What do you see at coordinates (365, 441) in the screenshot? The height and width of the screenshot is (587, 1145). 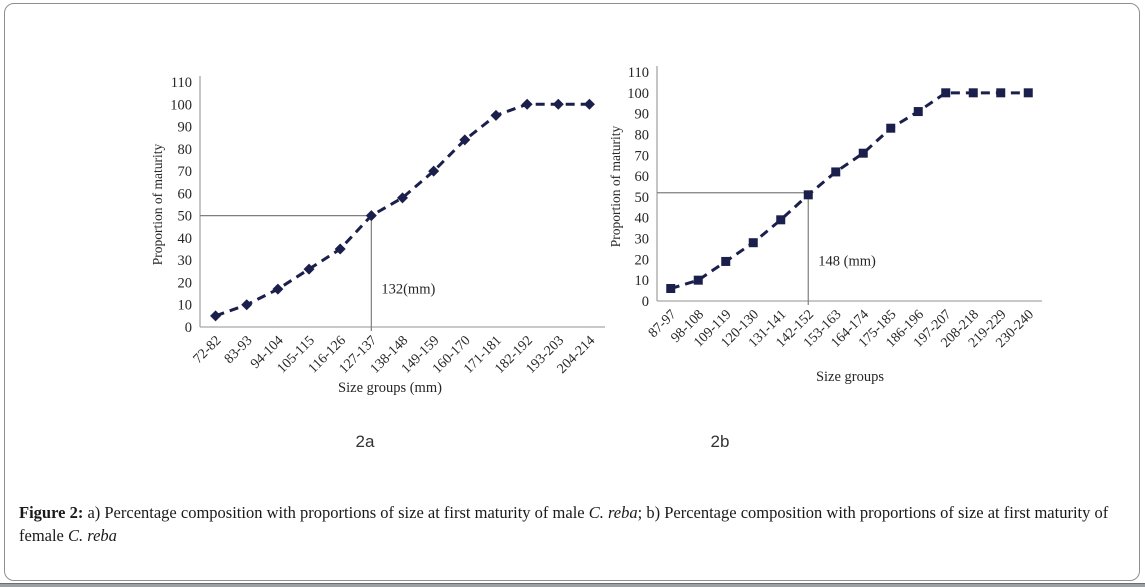 I see `subfigure-label-2a: 2a` at bounding box center [365, 441].